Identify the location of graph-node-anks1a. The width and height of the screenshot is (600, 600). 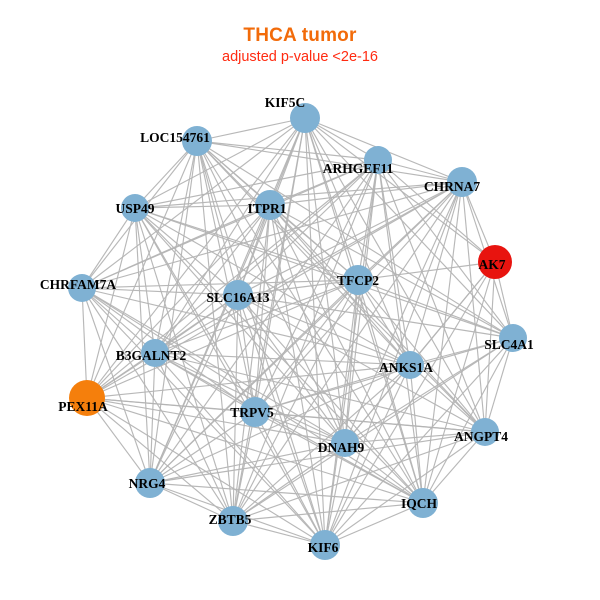
(410, 365).